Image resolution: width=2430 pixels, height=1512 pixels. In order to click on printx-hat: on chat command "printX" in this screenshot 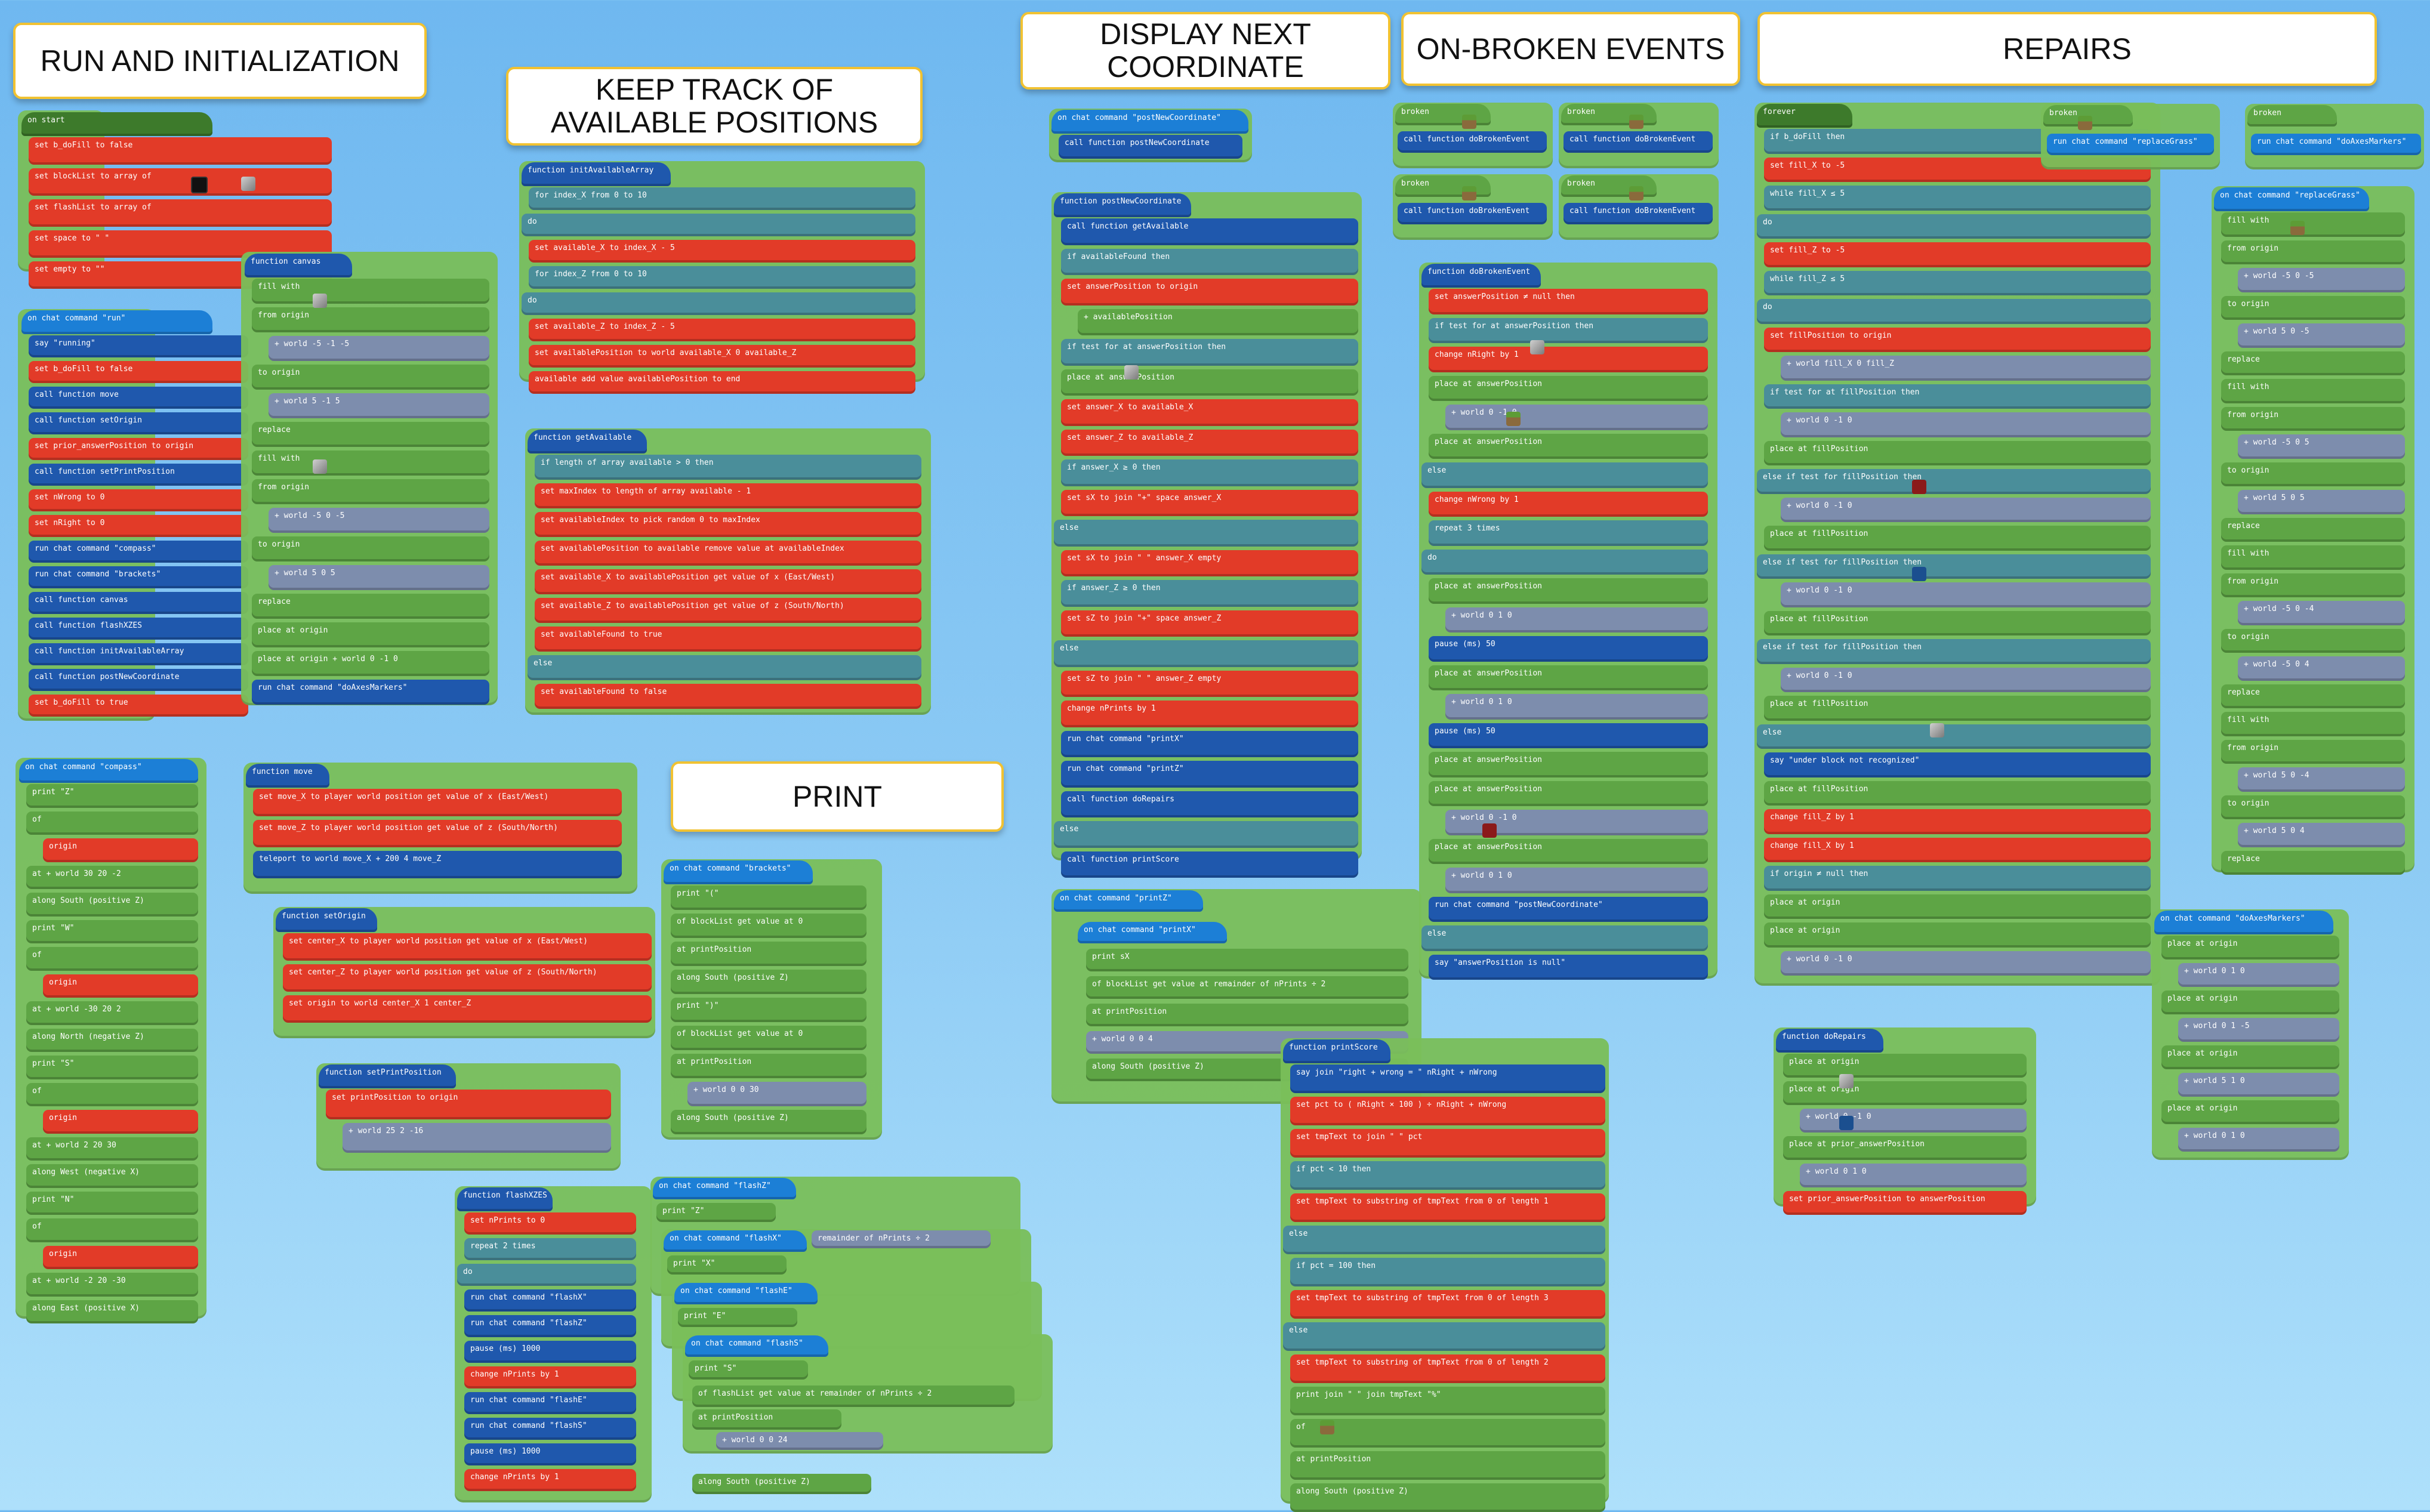, I will do `click(1152, 932)`.